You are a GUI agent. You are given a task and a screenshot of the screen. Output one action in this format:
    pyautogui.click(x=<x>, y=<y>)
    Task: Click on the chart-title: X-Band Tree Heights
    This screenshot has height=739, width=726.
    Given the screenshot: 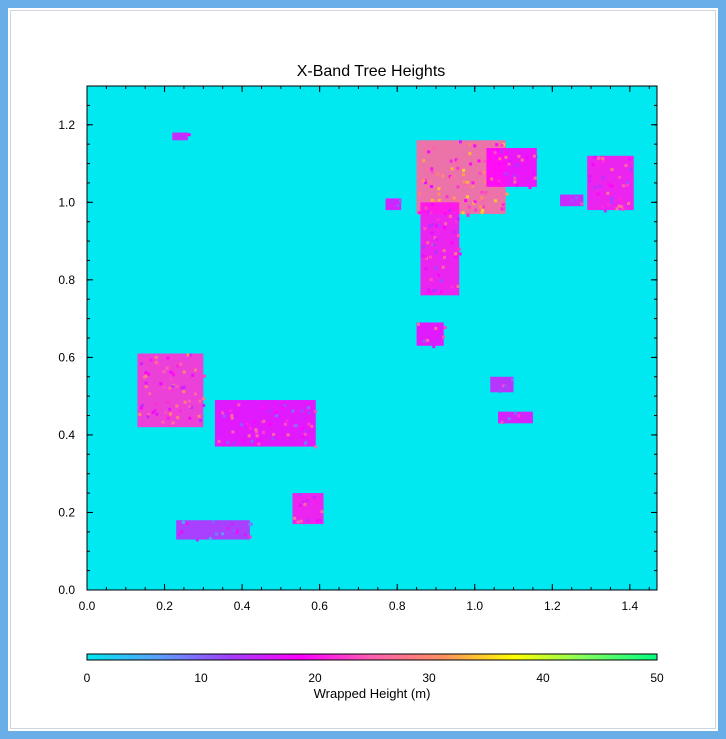 What is the action you would take?
    pyautogui.click(x=371, y=71)
    